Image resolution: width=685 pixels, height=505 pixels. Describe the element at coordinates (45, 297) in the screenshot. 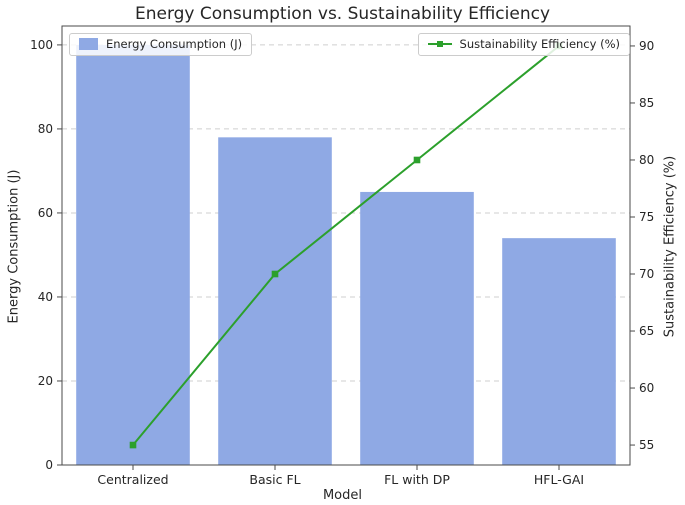

I see `svg-text: 40` at that location.